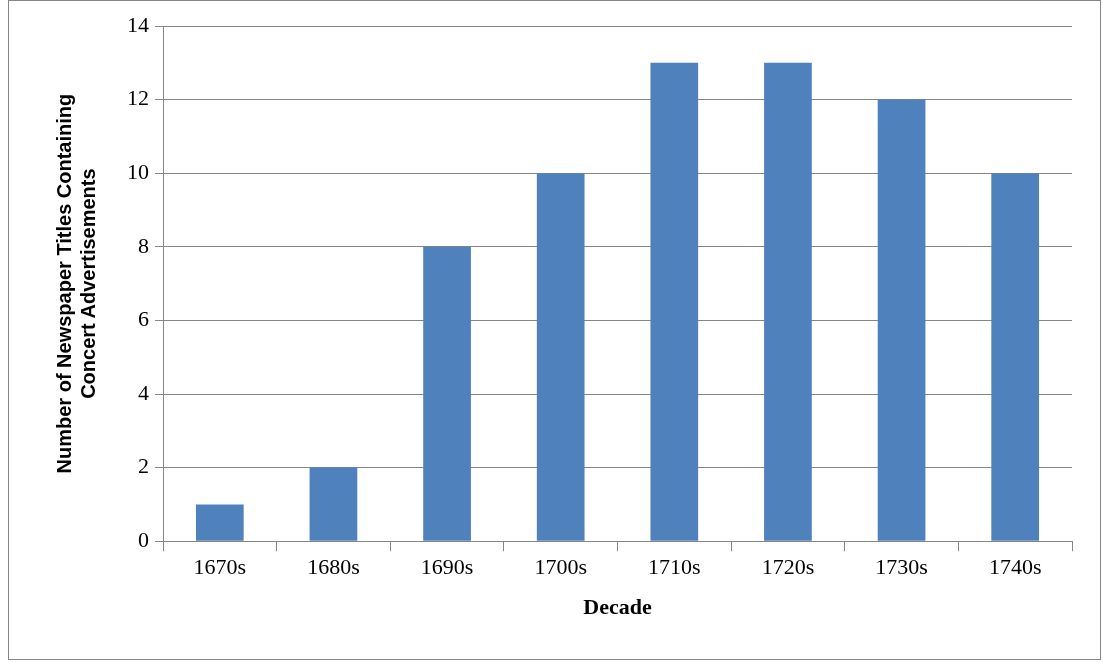  Describe the element at coordinates (901, 567) in the screenshot. I see `x-tick-label: 1730s` at that location.